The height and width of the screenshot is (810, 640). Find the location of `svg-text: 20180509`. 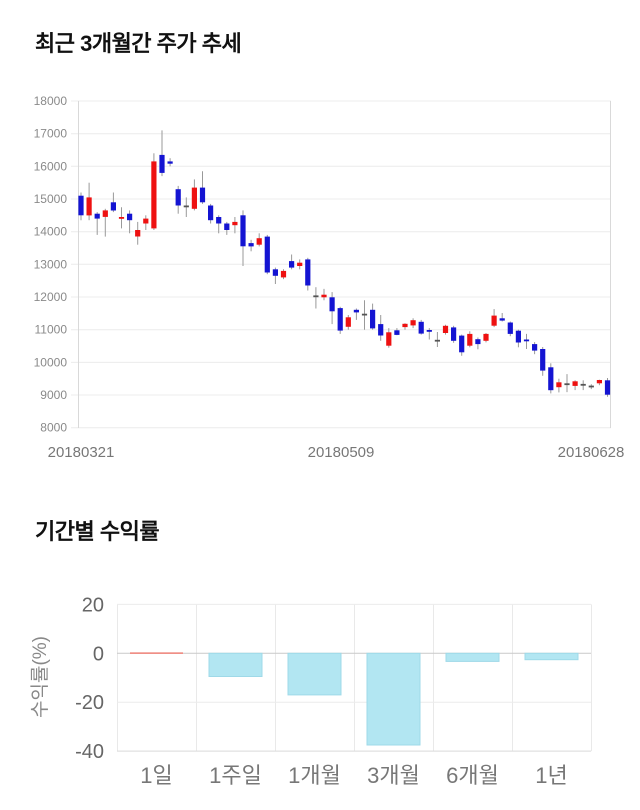

svg-text: 20180509 is located at coordinates (341, 452).